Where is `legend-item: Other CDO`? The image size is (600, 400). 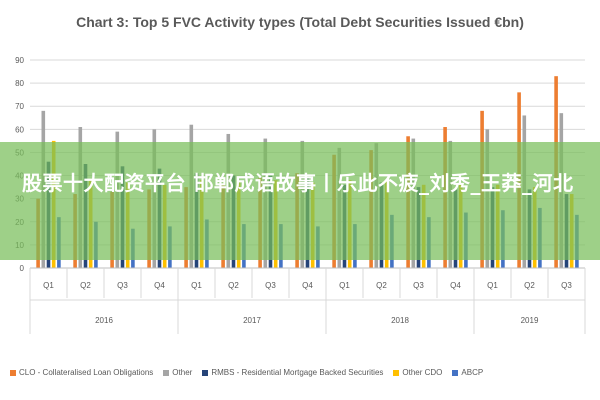 legend-item: Other CDO is located at coordinates (417, 372).